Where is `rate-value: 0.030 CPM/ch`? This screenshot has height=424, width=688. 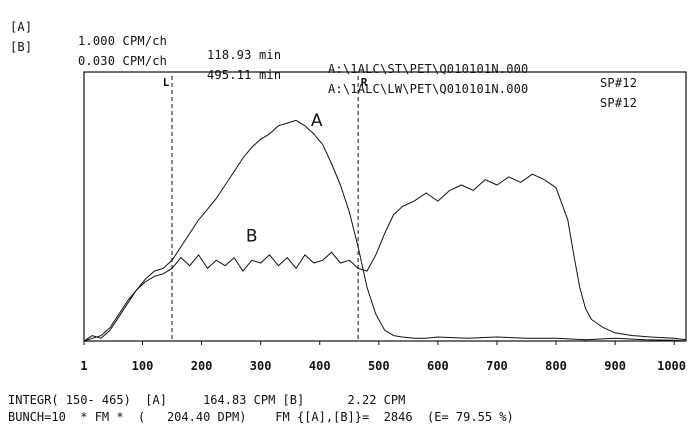
rate-value: 0.030 CPM/ch is located at coordinates (123, 61).